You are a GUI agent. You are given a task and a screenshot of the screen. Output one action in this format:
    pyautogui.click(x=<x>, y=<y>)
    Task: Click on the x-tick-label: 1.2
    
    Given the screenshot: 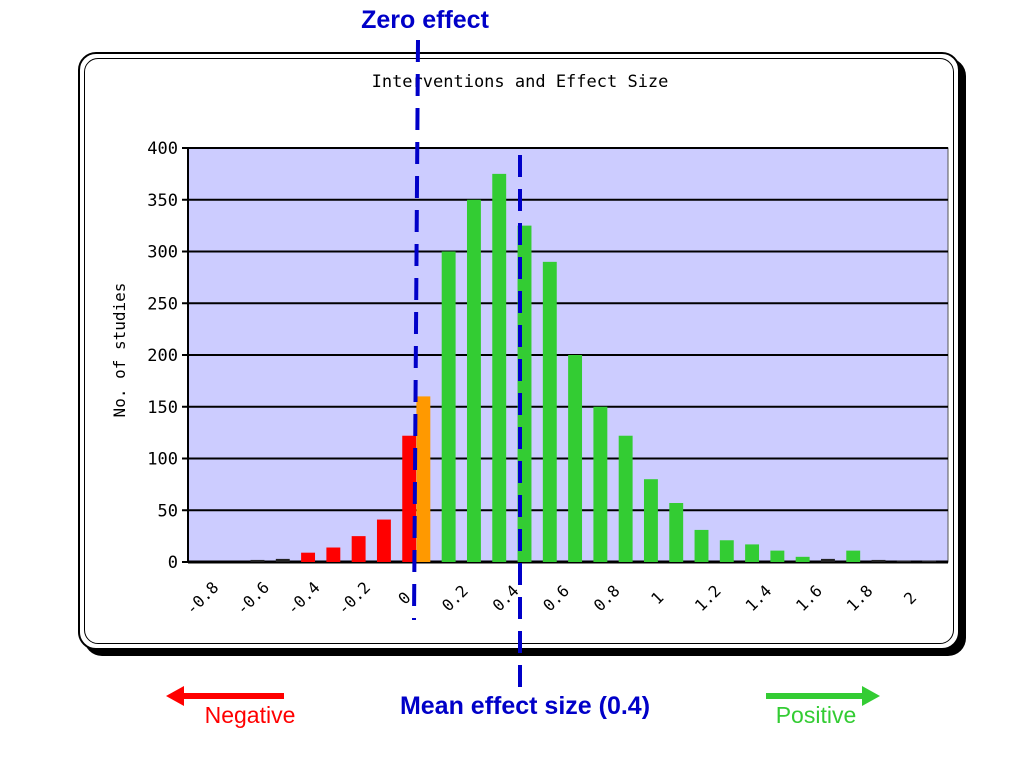 What is the action you would take?
    pyautogui.click(x=708, y=598)
    